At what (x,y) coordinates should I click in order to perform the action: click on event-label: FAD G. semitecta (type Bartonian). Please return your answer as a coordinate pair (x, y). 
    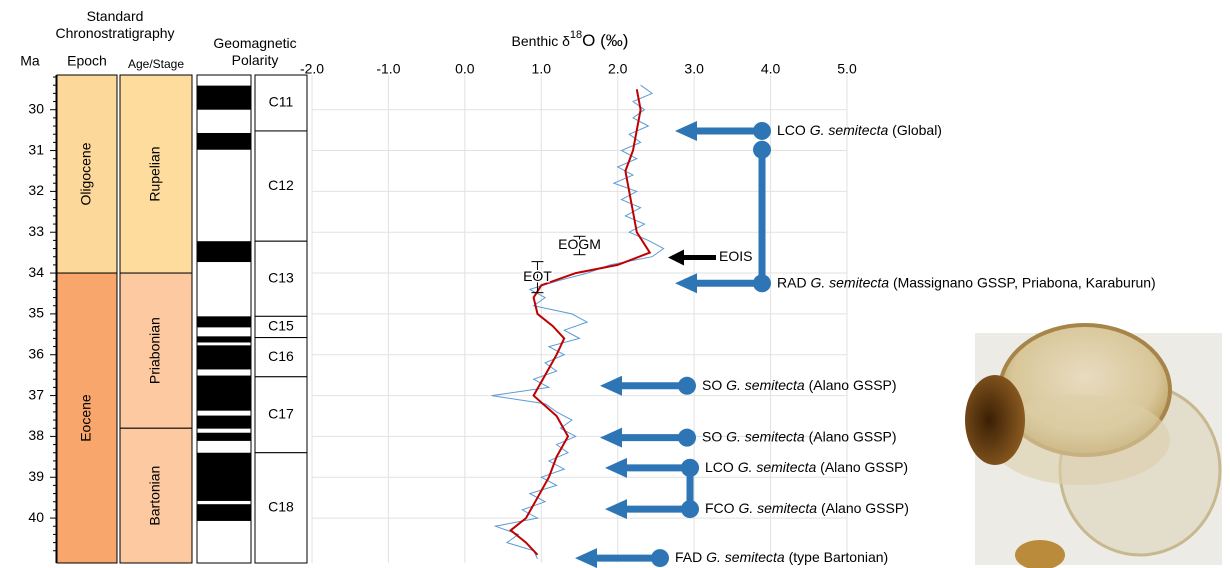
    Looking at the image, I should click on (781, 557).